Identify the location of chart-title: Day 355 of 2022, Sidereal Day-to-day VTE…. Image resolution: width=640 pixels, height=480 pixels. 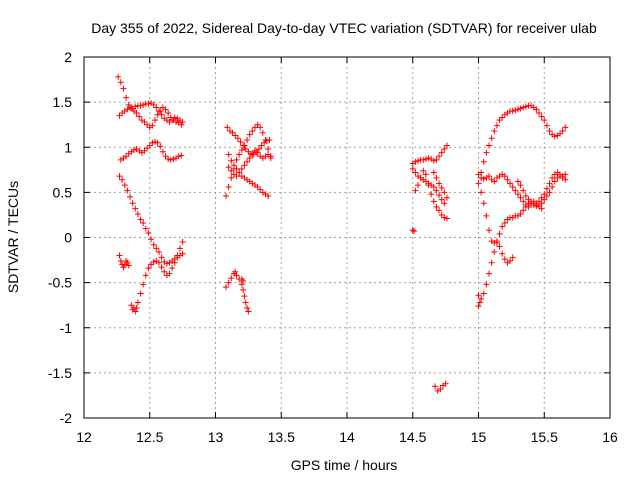
(344, 28).